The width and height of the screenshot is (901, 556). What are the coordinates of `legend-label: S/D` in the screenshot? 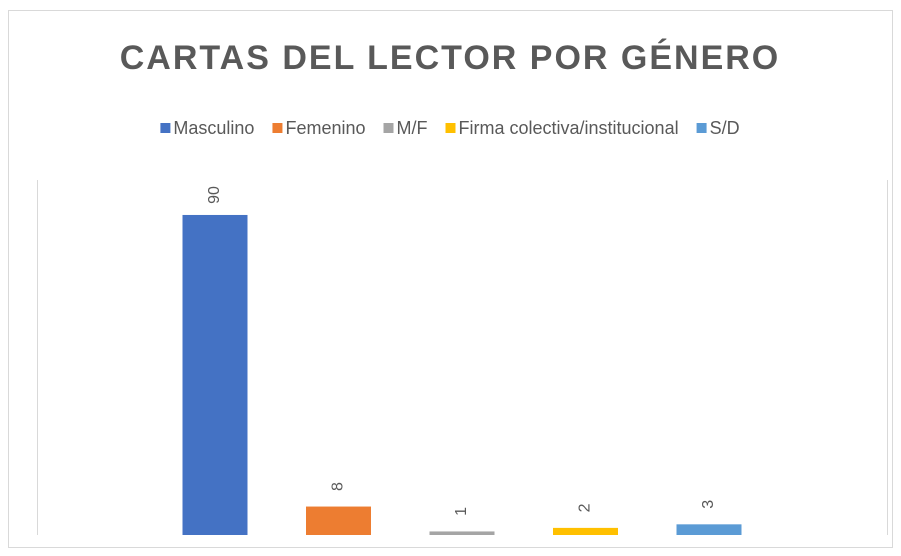 It's located at (725, 128).